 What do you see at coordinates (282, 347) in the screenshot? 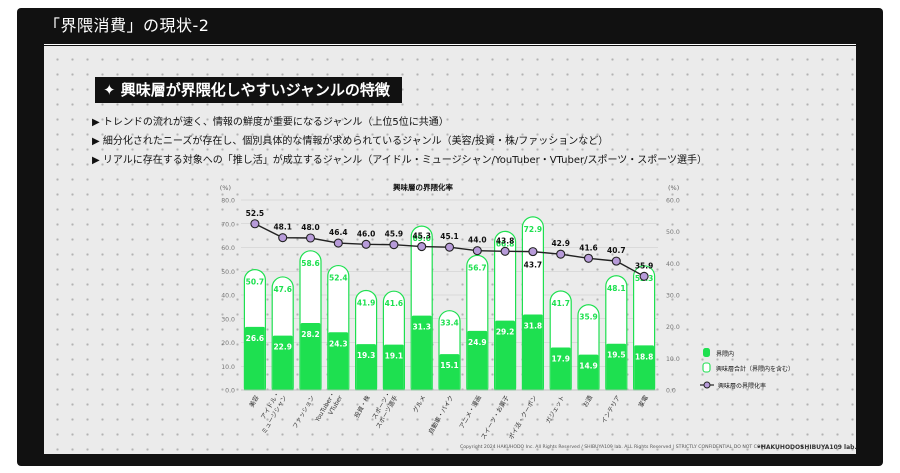
I see `data-label-inner: 22.9` at bounding box center [282, 347].